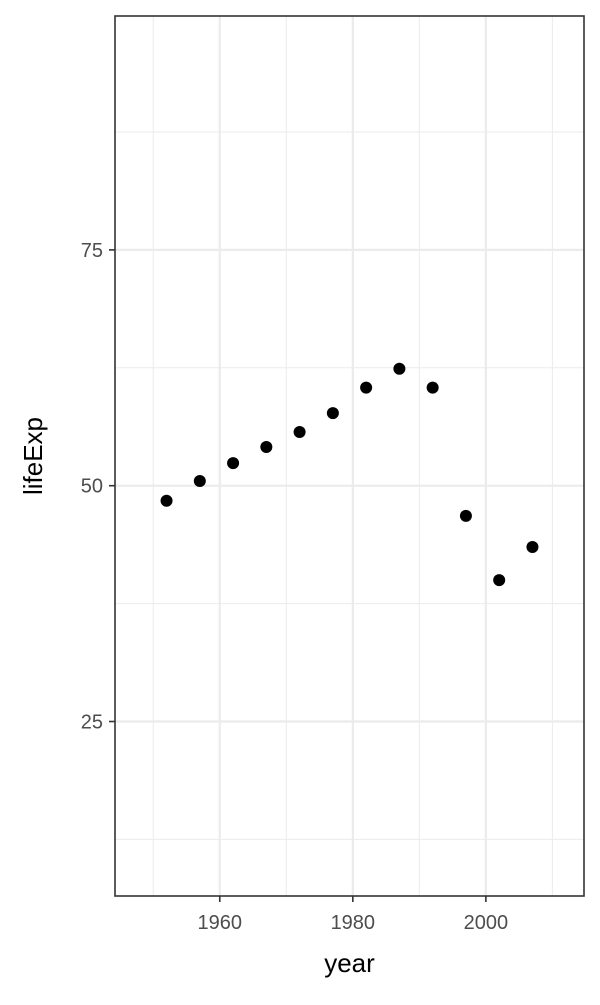 Image resolution: width=600 pixels, height=1005 pixels. Describe the element at coordinates (349, 963) in the screenshot. I see `x-axis-title: year` at that location.